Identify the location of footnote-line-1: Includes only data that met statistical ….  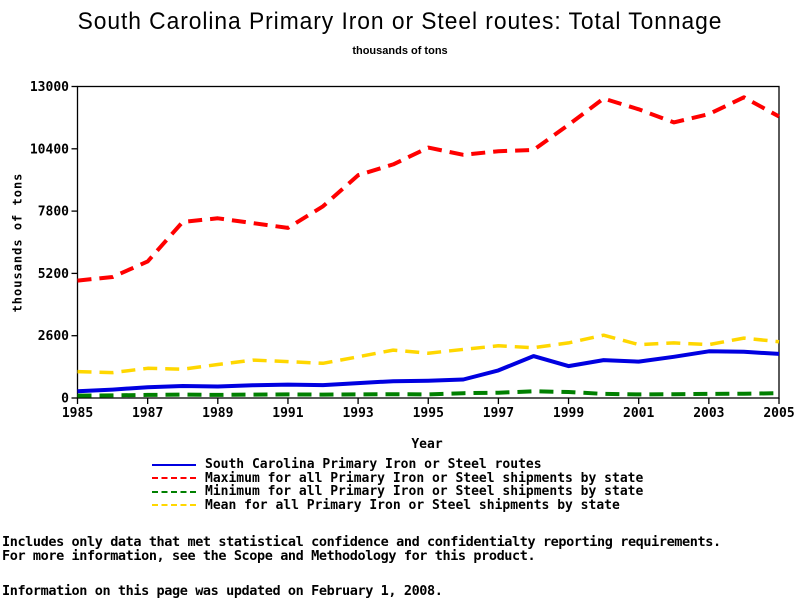
(361, 542).